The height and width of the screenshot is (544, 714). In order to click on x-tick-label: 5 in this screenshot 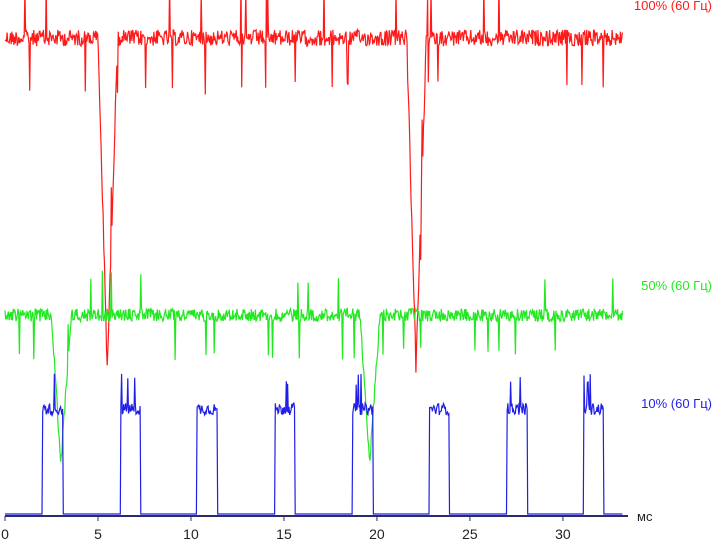, I will do `click(98, 534)`.